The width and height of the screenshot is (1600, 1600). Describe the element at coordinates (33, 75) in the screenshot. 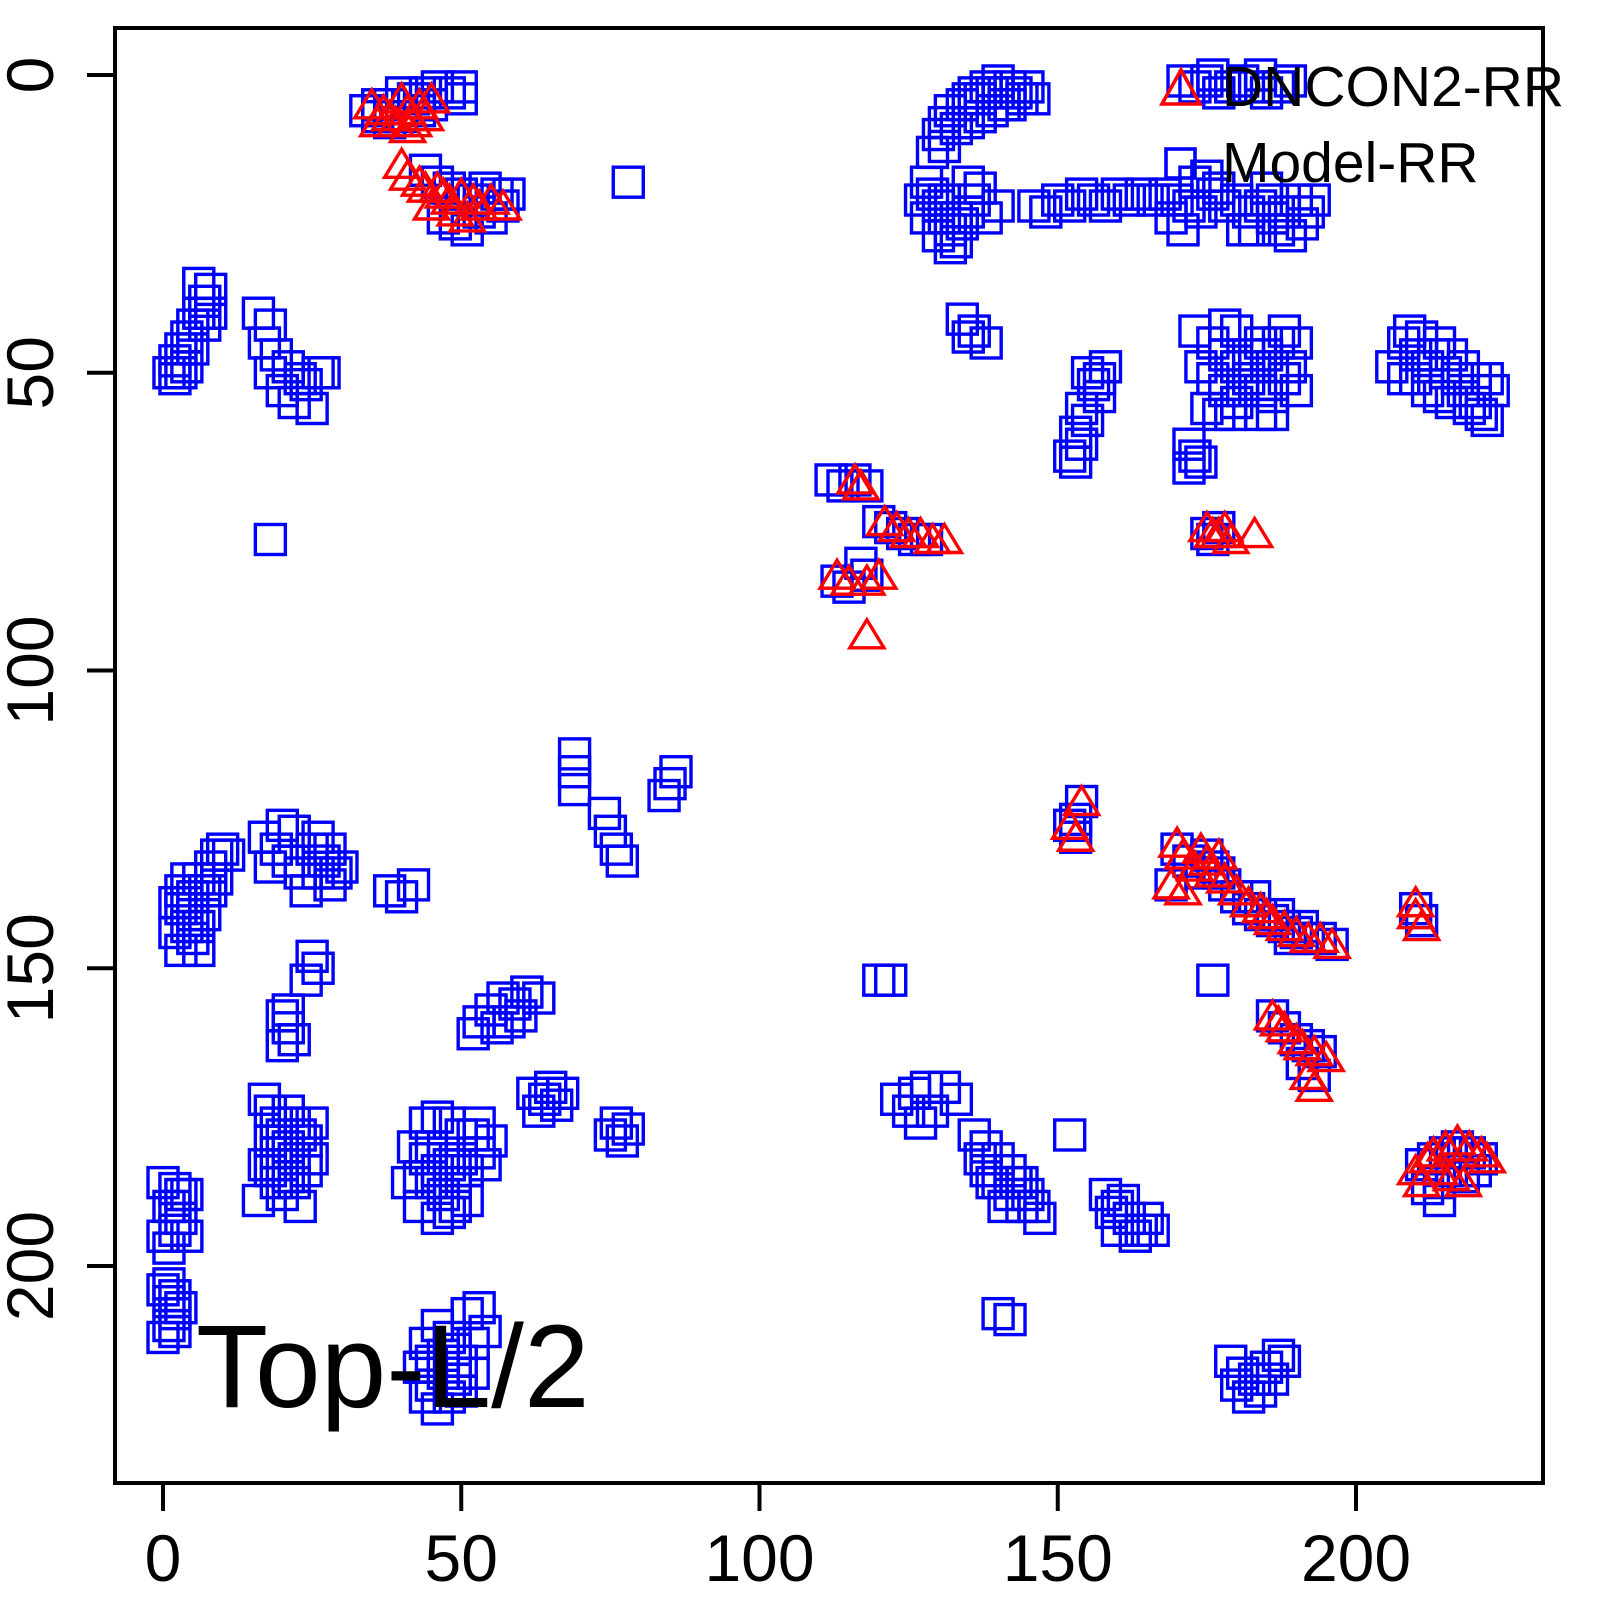

I see `y-tick-label: 0` at that location.